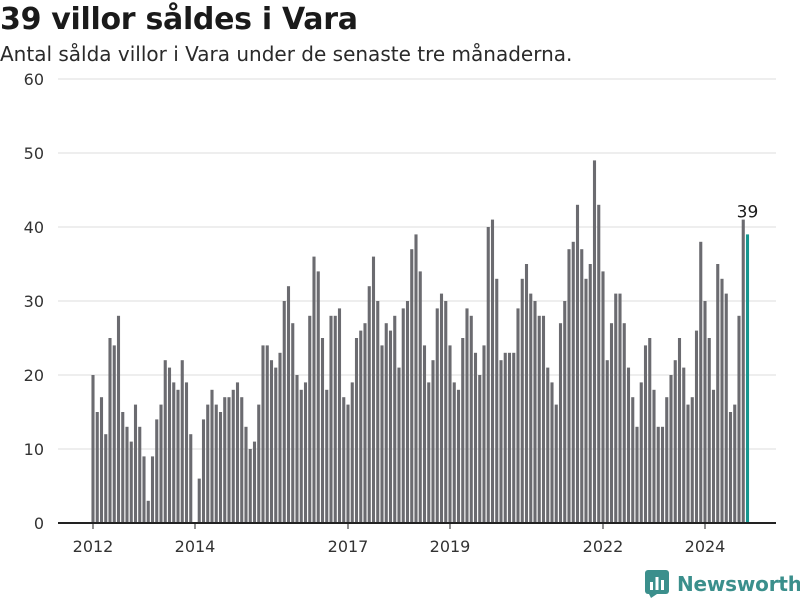 This screenshot has width=800, height=600. What do you see at coordinates (657, 584) in the screenshot?
I see `newsworthy-logo-icon` at bounding box center [657, 584].